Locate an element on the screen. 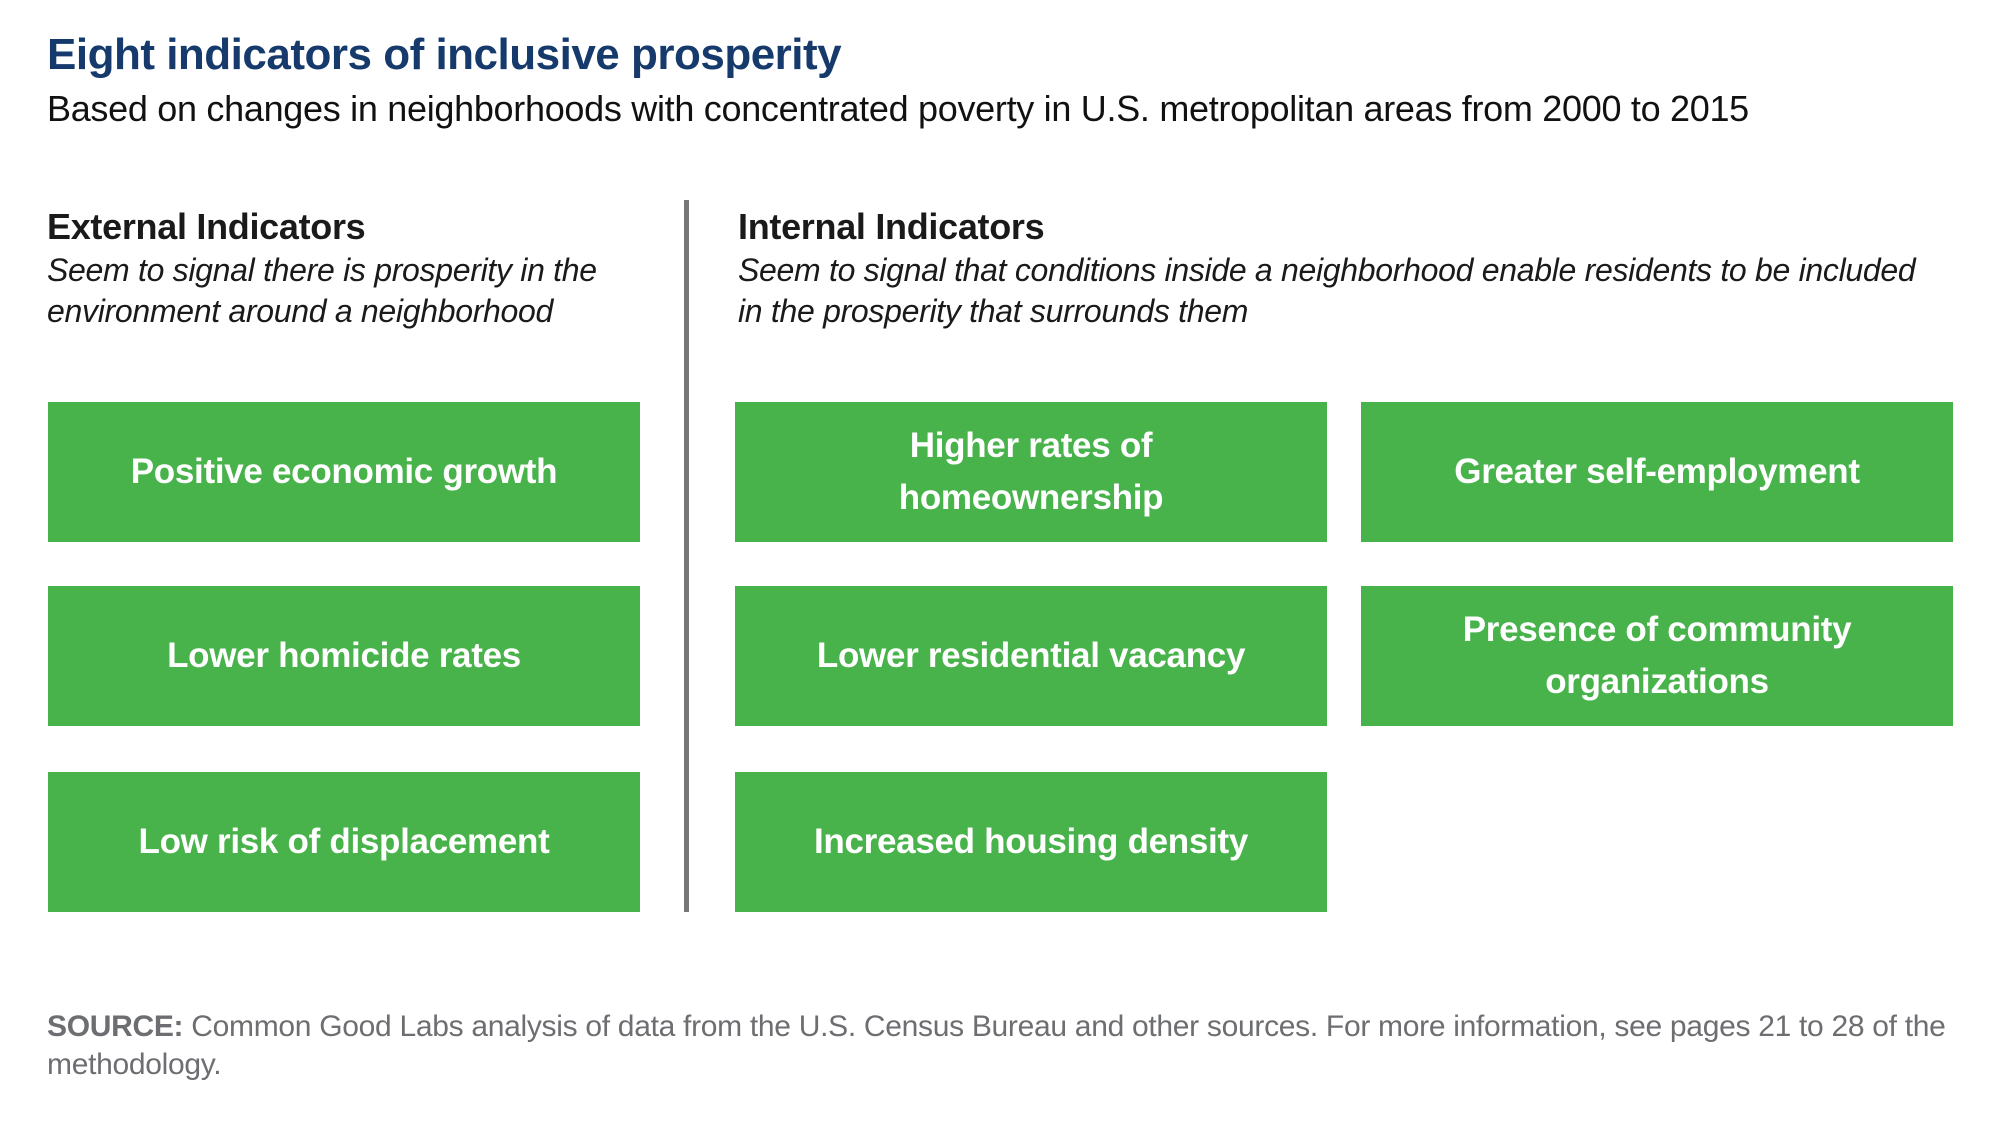 This screenshot has height=1129, width=2000. indicator-box-presence-of-community-organizations: Presence of community organizations is located at coordinates (1657, 656).